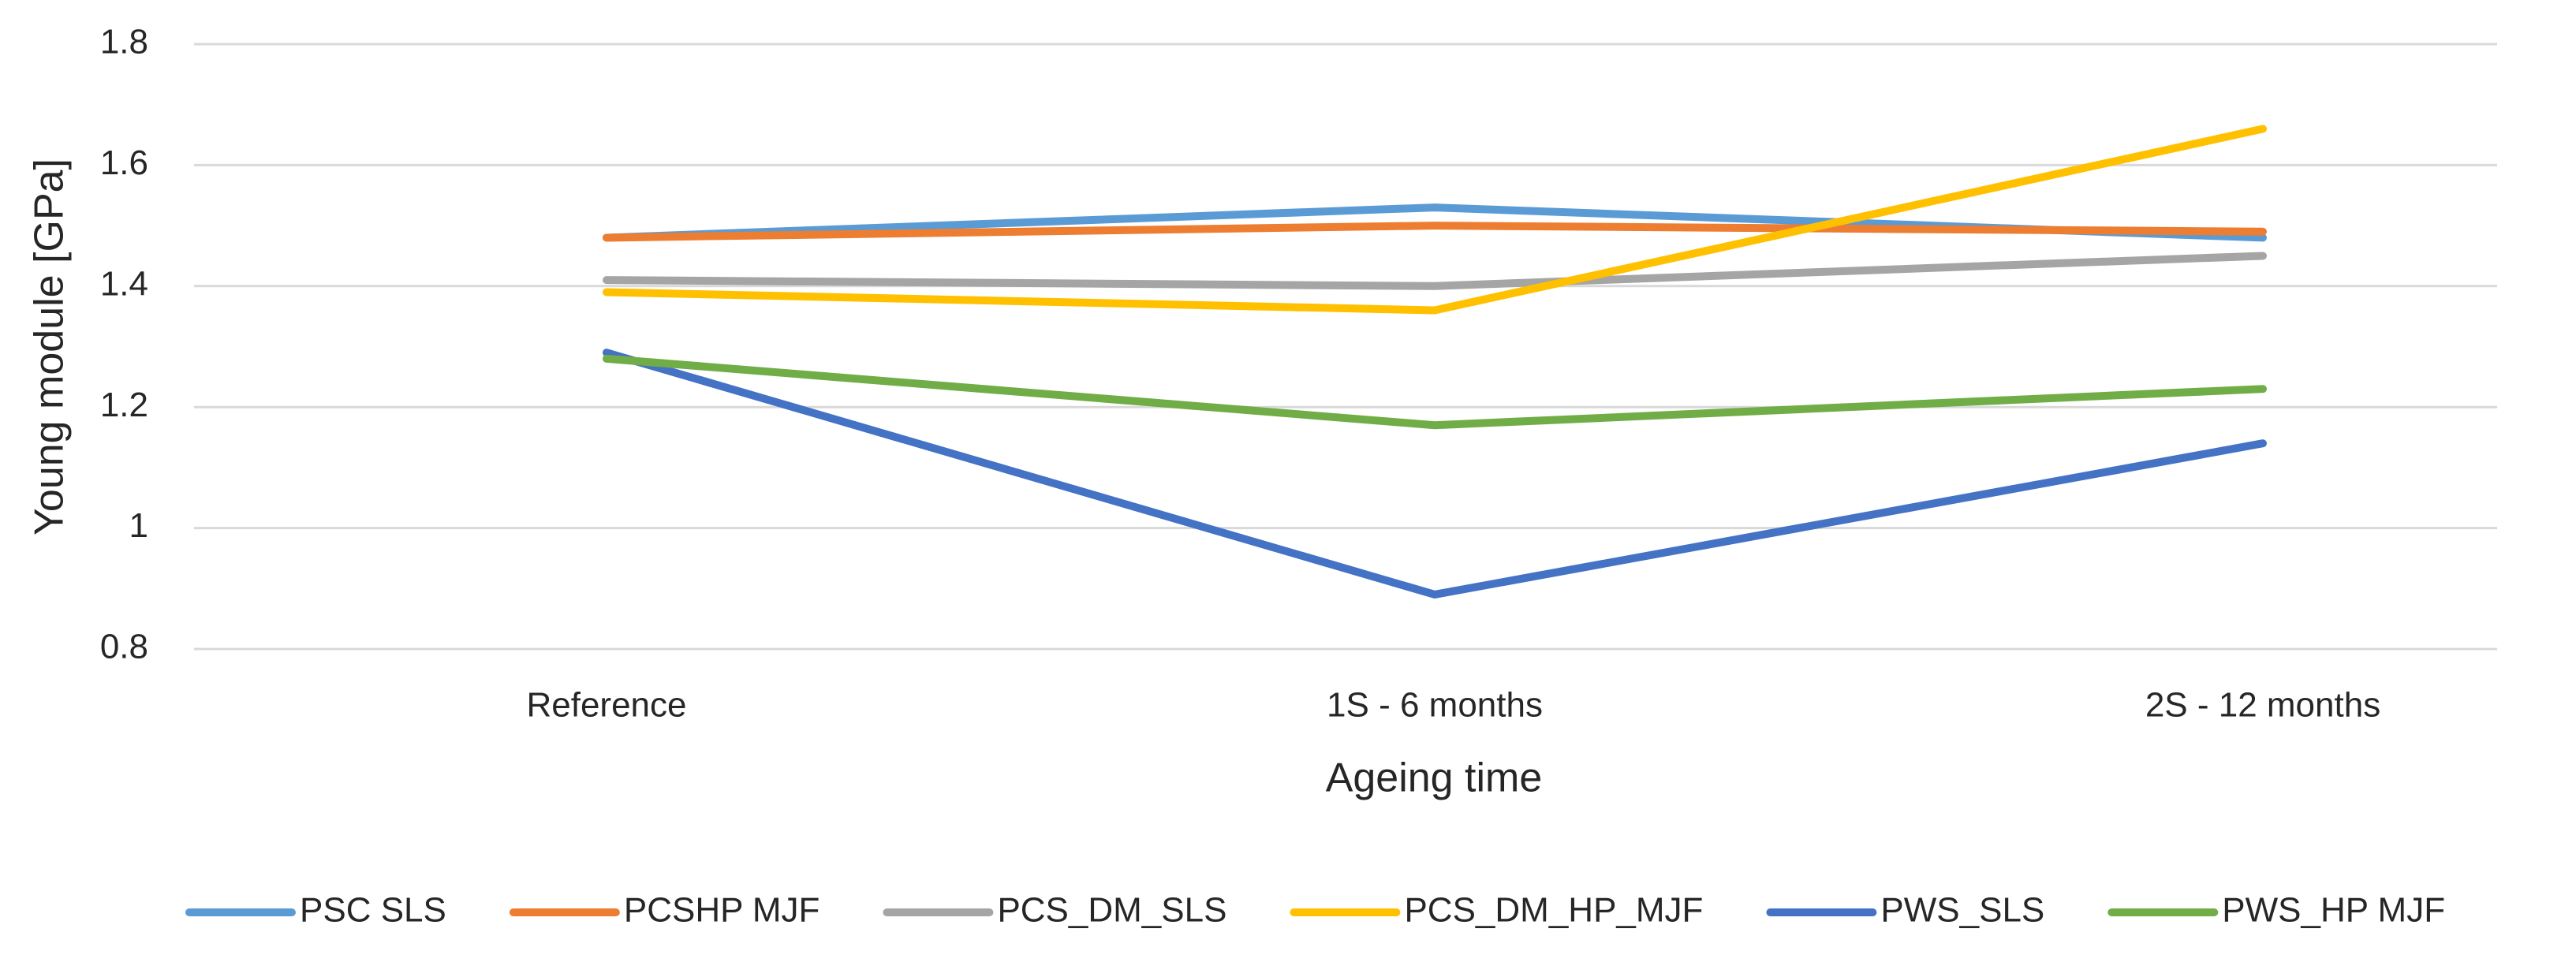  I want to click on y-tick-label: 0.8, so click(124, 647).